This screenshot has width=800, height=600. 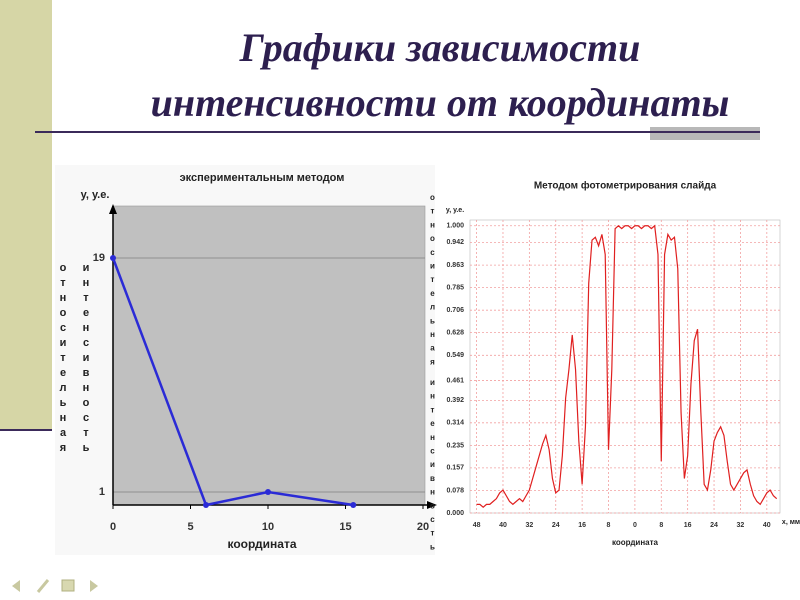 What do you see at coordinates (43, 586) in the screenshot?
I see `nav-pen` at bounding box center [43, 586].